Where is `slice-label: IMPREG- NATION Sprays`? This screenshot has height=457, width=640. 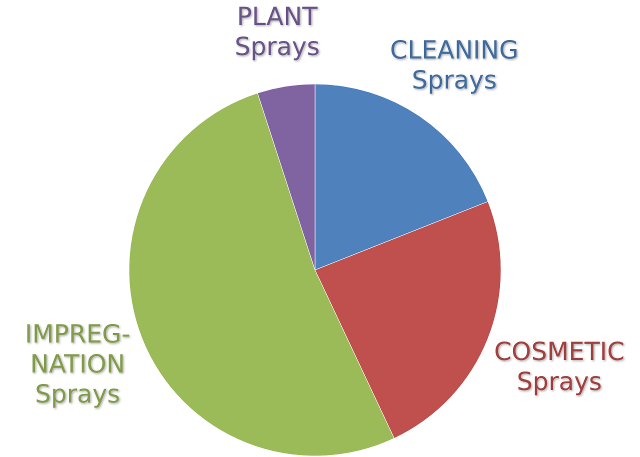 slice-label: IMPREG- NATION Sprays is located at coordinates (77, 363).